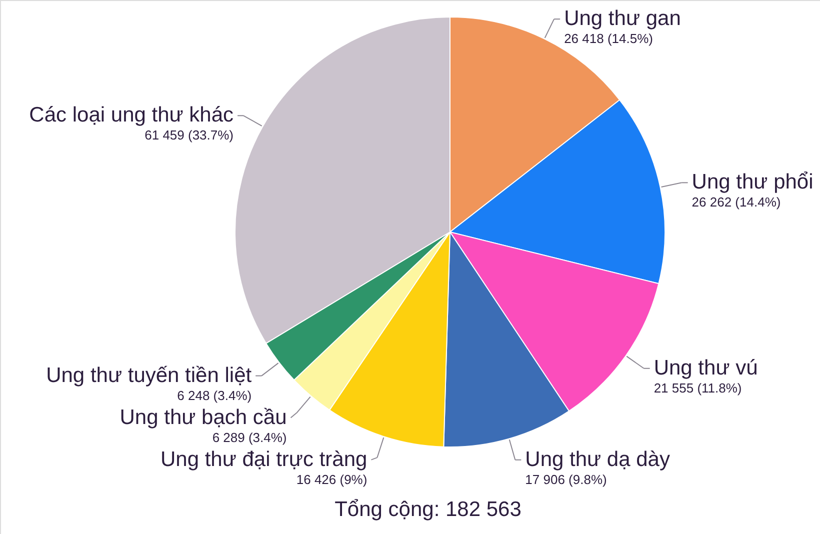  Describe the element at coordinates (622, 18) in the screenshot. I see `slice-label: Ung thư gan` at that location.